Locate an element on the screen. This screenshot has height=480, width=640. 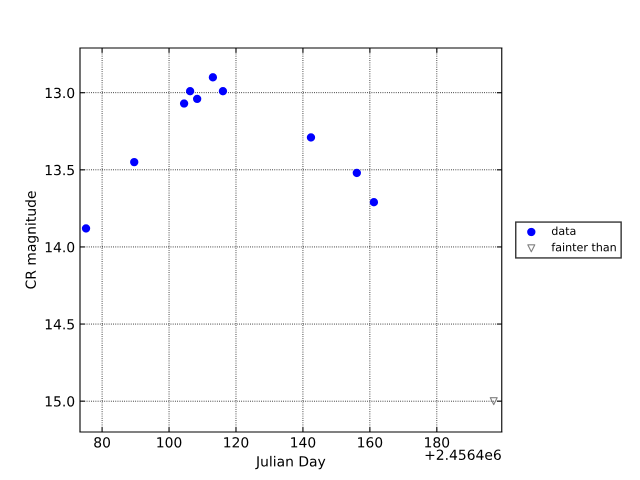
y-tick-label: 13.5 is located at coordinates (60, 170).